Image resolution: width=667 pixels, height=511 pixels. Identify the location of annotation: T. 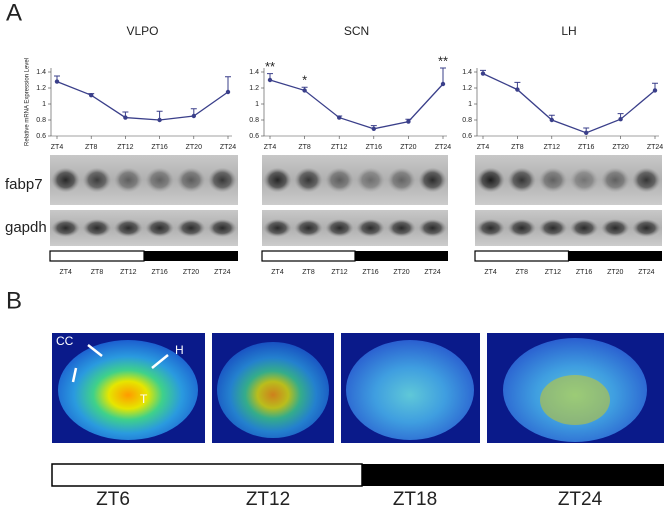
(144, 399).